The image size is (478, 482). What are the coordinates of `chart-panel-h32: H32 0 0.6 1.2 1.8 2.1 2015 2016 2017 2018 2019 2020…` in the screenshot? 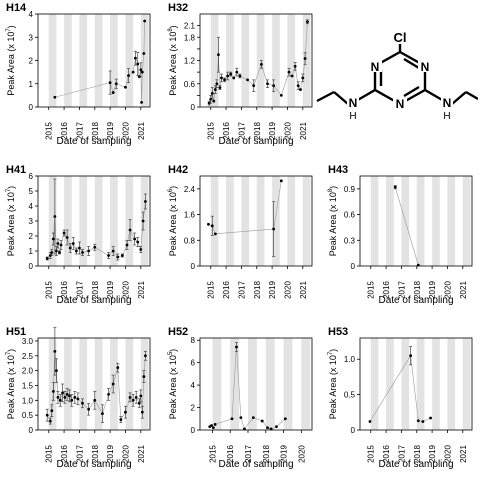 It's located at (240, 74).